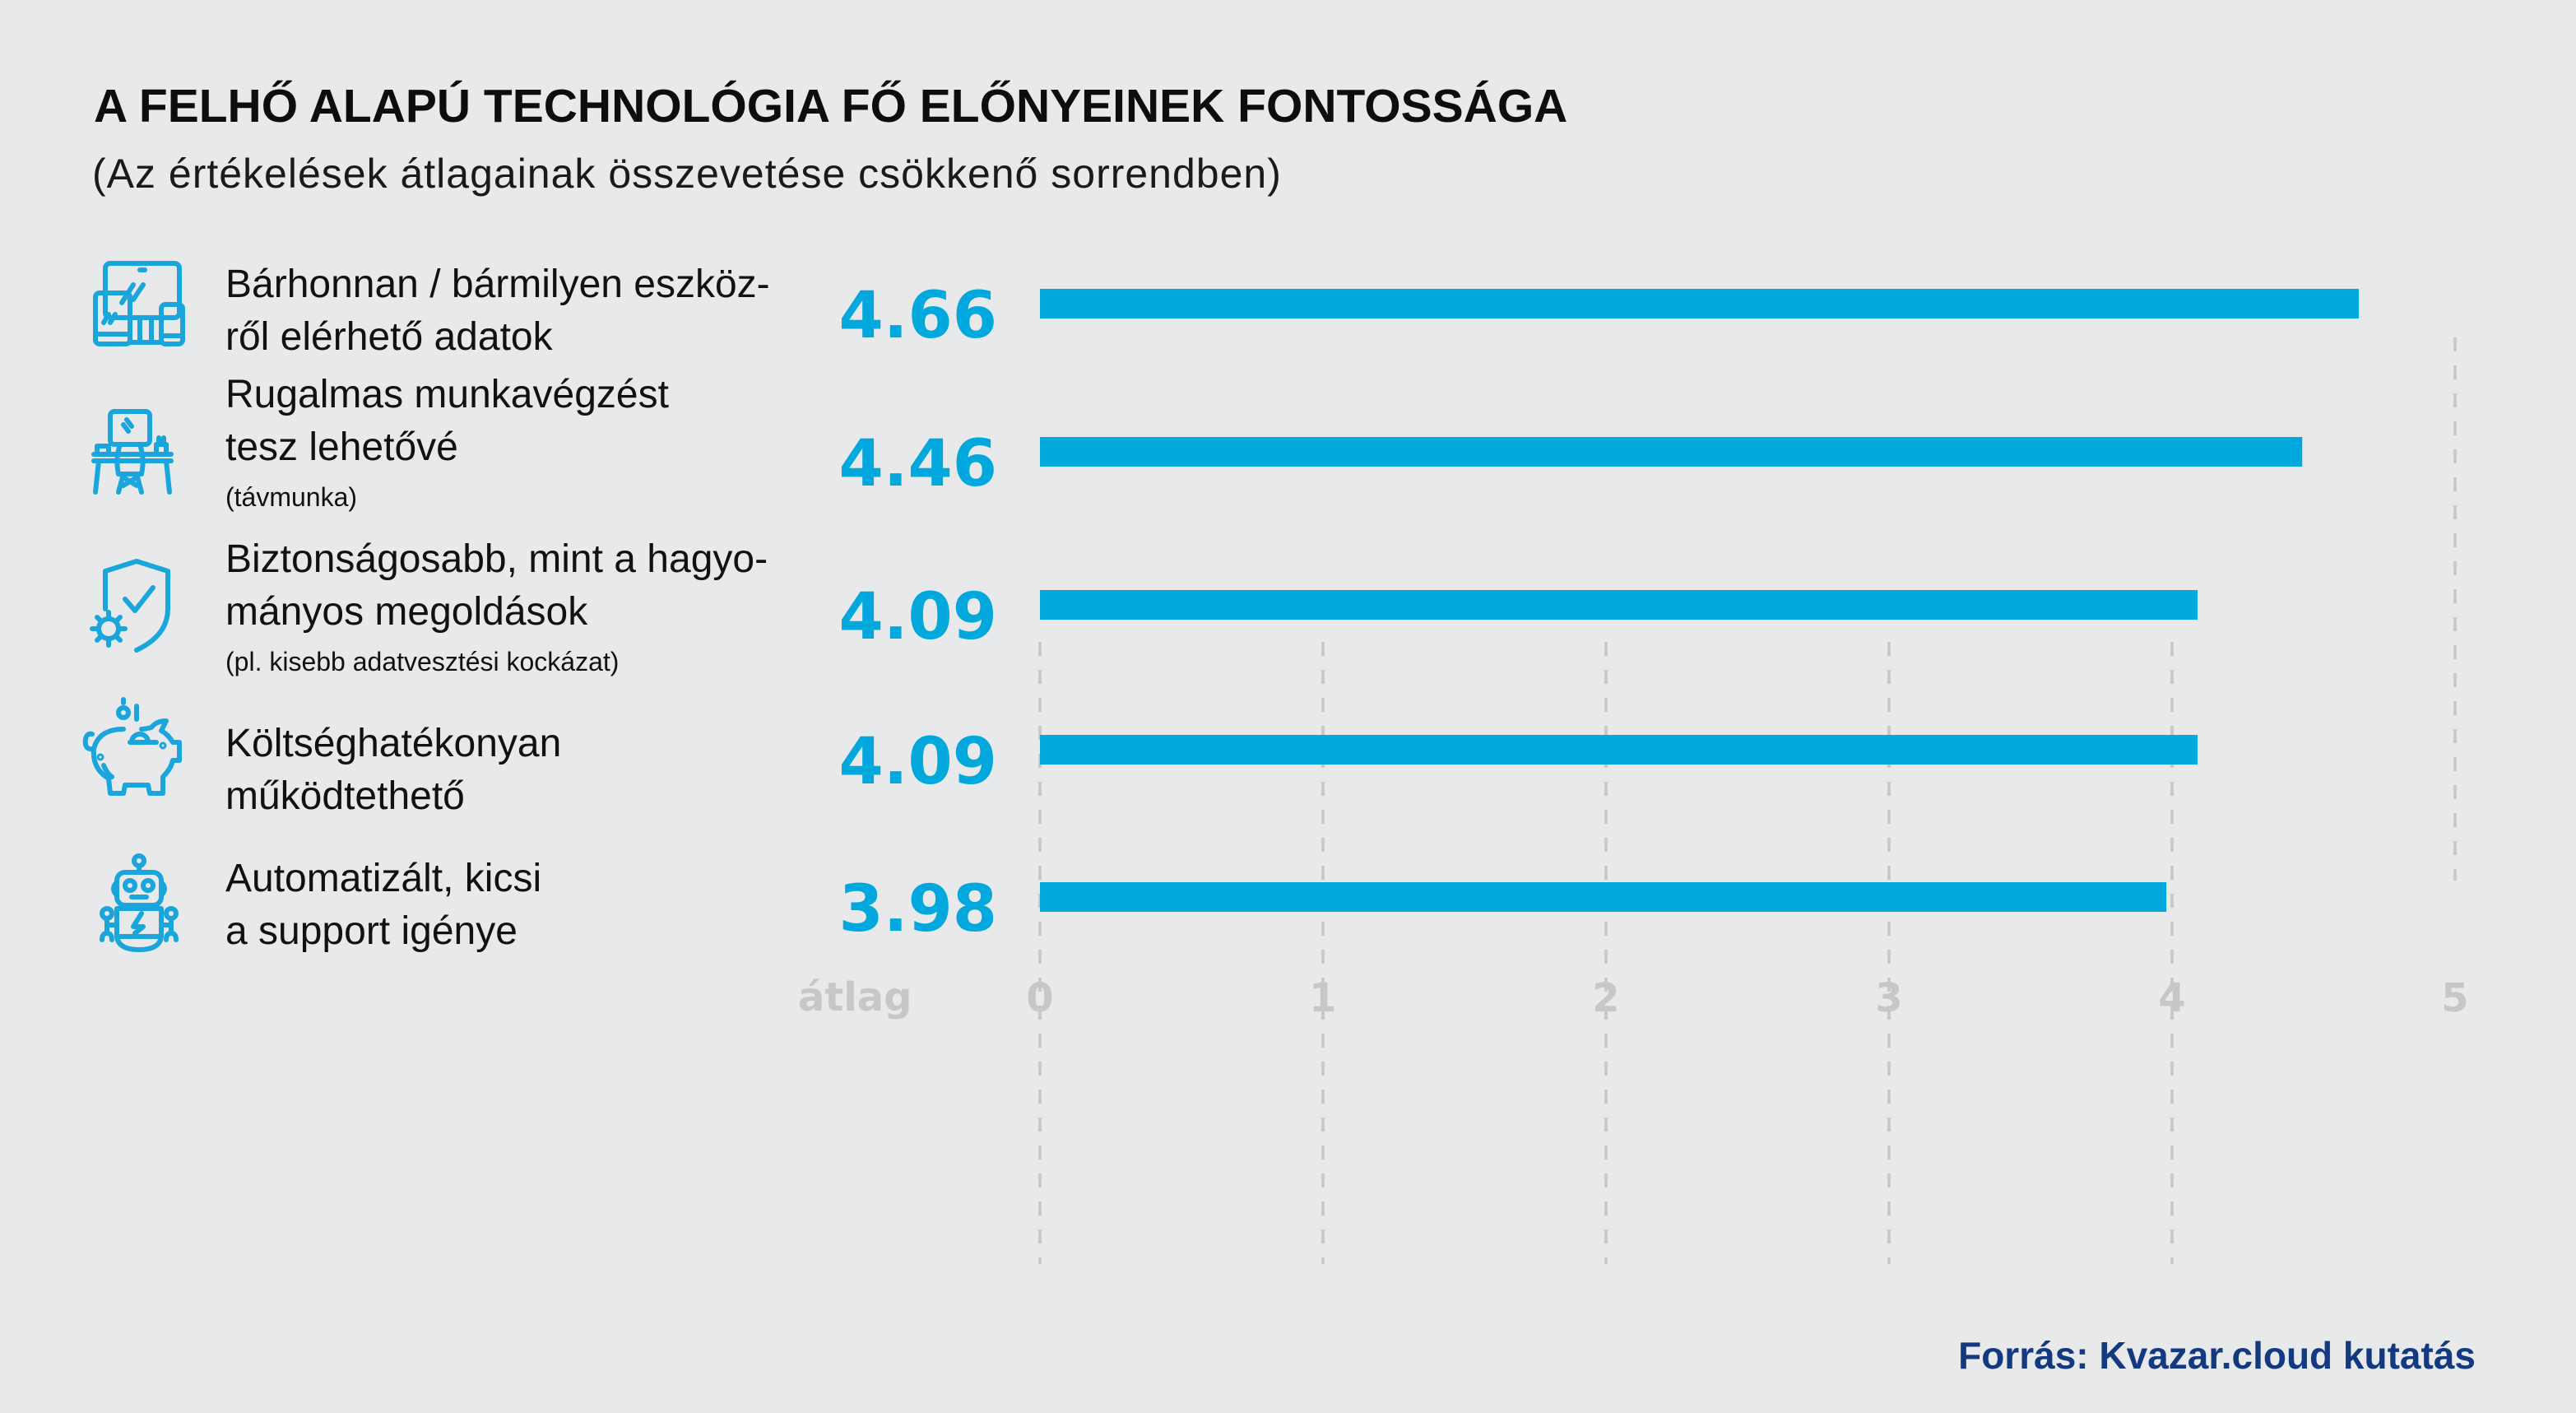  What do you see at coordinates (341, 447) in the screenshot?
I see `category-label-line: tesz lehetővé` at bounding box center [341, 447].